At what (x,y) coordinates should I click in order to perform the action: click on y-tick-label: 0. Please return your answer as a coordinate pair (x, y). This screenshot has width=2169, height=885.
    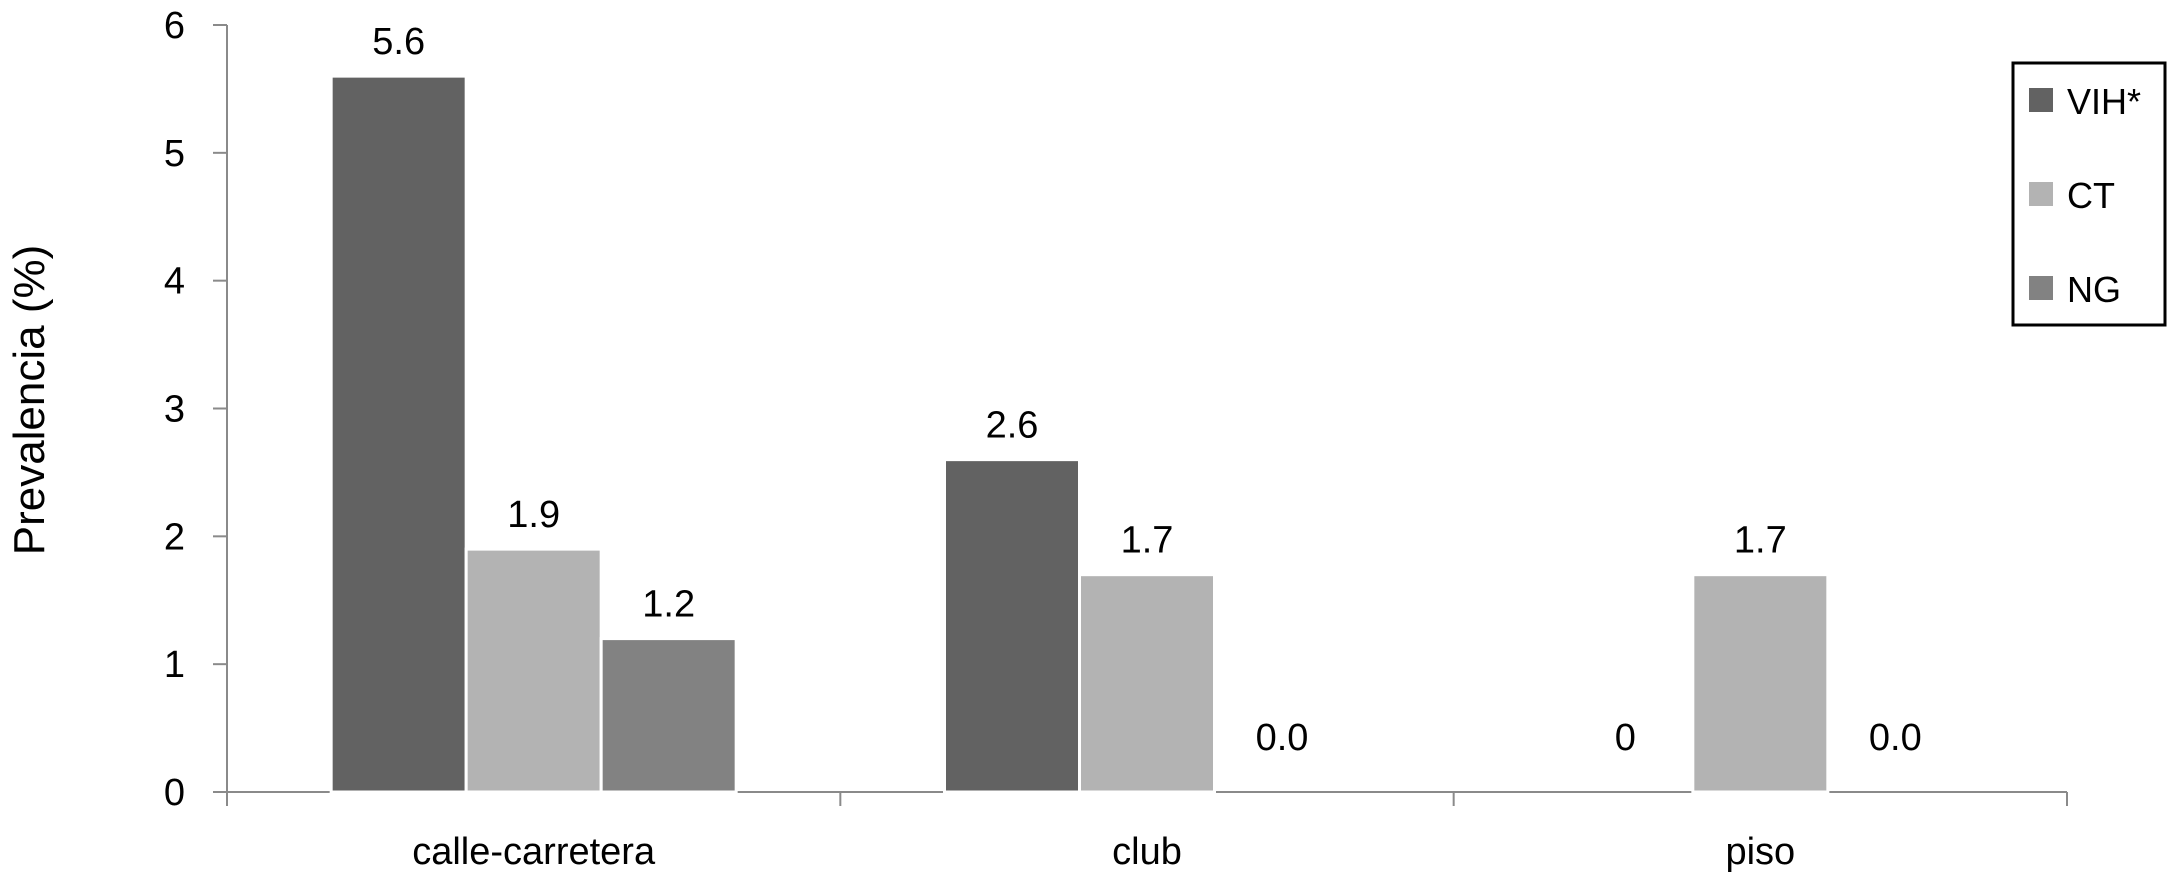
    Looking at the image, I should click on (174, 793).